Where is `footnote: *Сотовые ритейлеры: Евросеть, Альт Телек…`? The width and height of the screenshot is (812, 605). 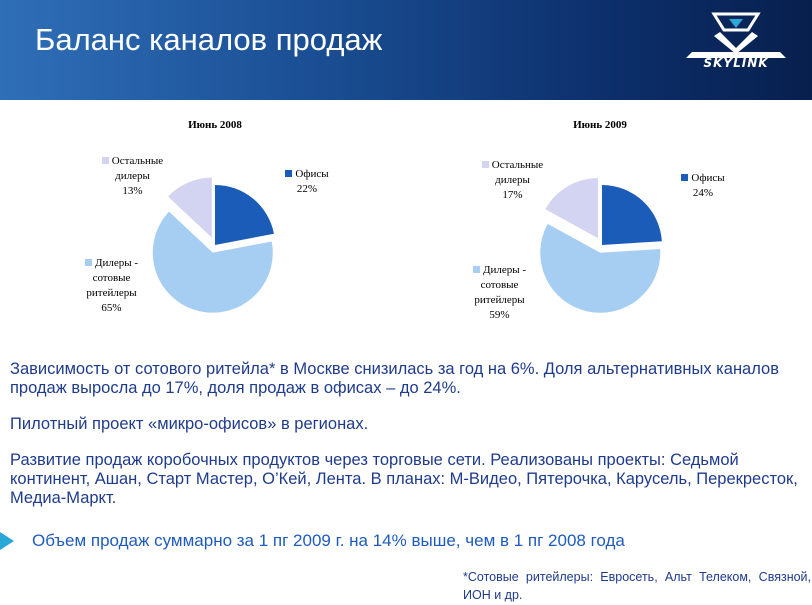 footnote: *Сотовые ритейлеры: Евросеть, Альт Телек… is located at coordinates (637, 586).